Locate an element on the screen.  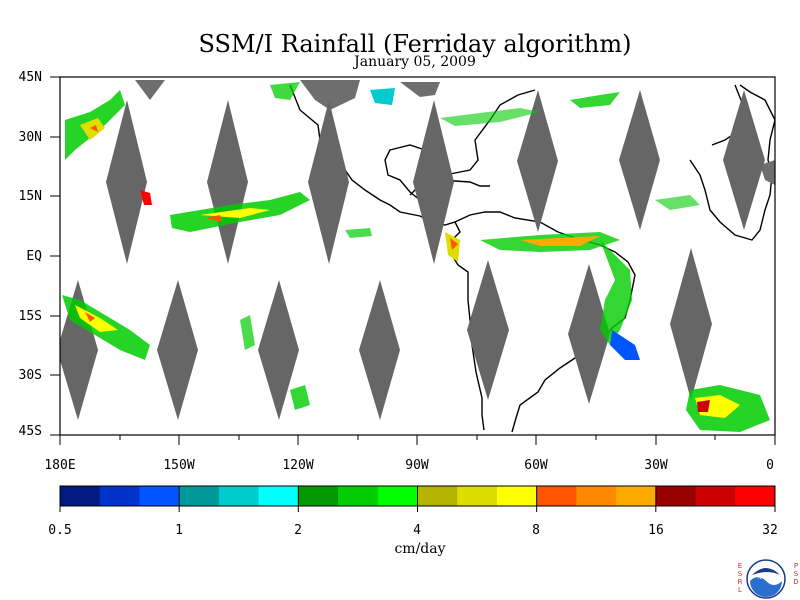
lon-label-0: 0 is located at coordinates (770, 465).